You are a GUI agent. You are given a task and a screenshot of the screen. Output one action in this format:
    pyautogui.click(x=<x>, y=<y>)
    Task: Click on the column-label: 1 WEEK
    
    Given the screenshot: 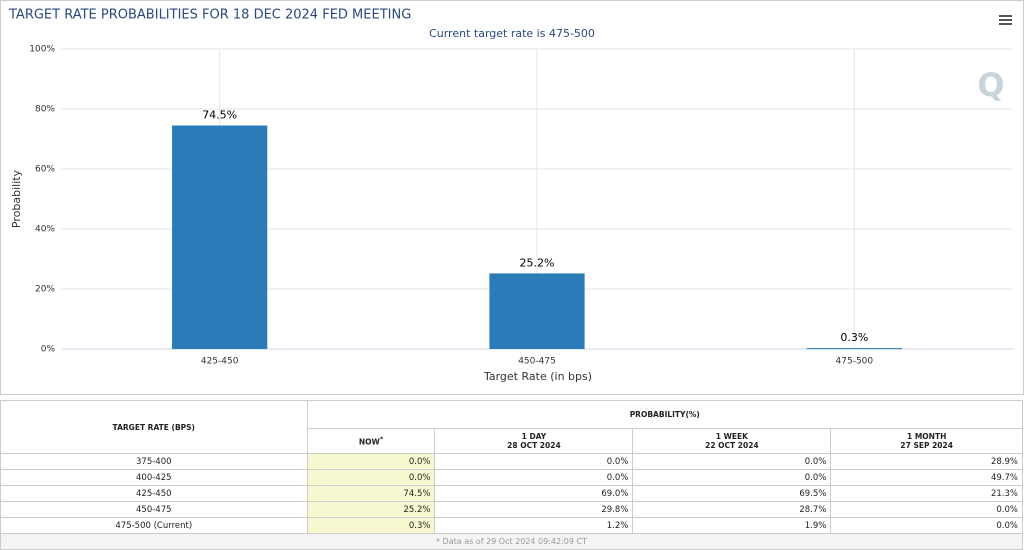 What is the action you would take?
    pyautogui.click(x=731, y=436)
    